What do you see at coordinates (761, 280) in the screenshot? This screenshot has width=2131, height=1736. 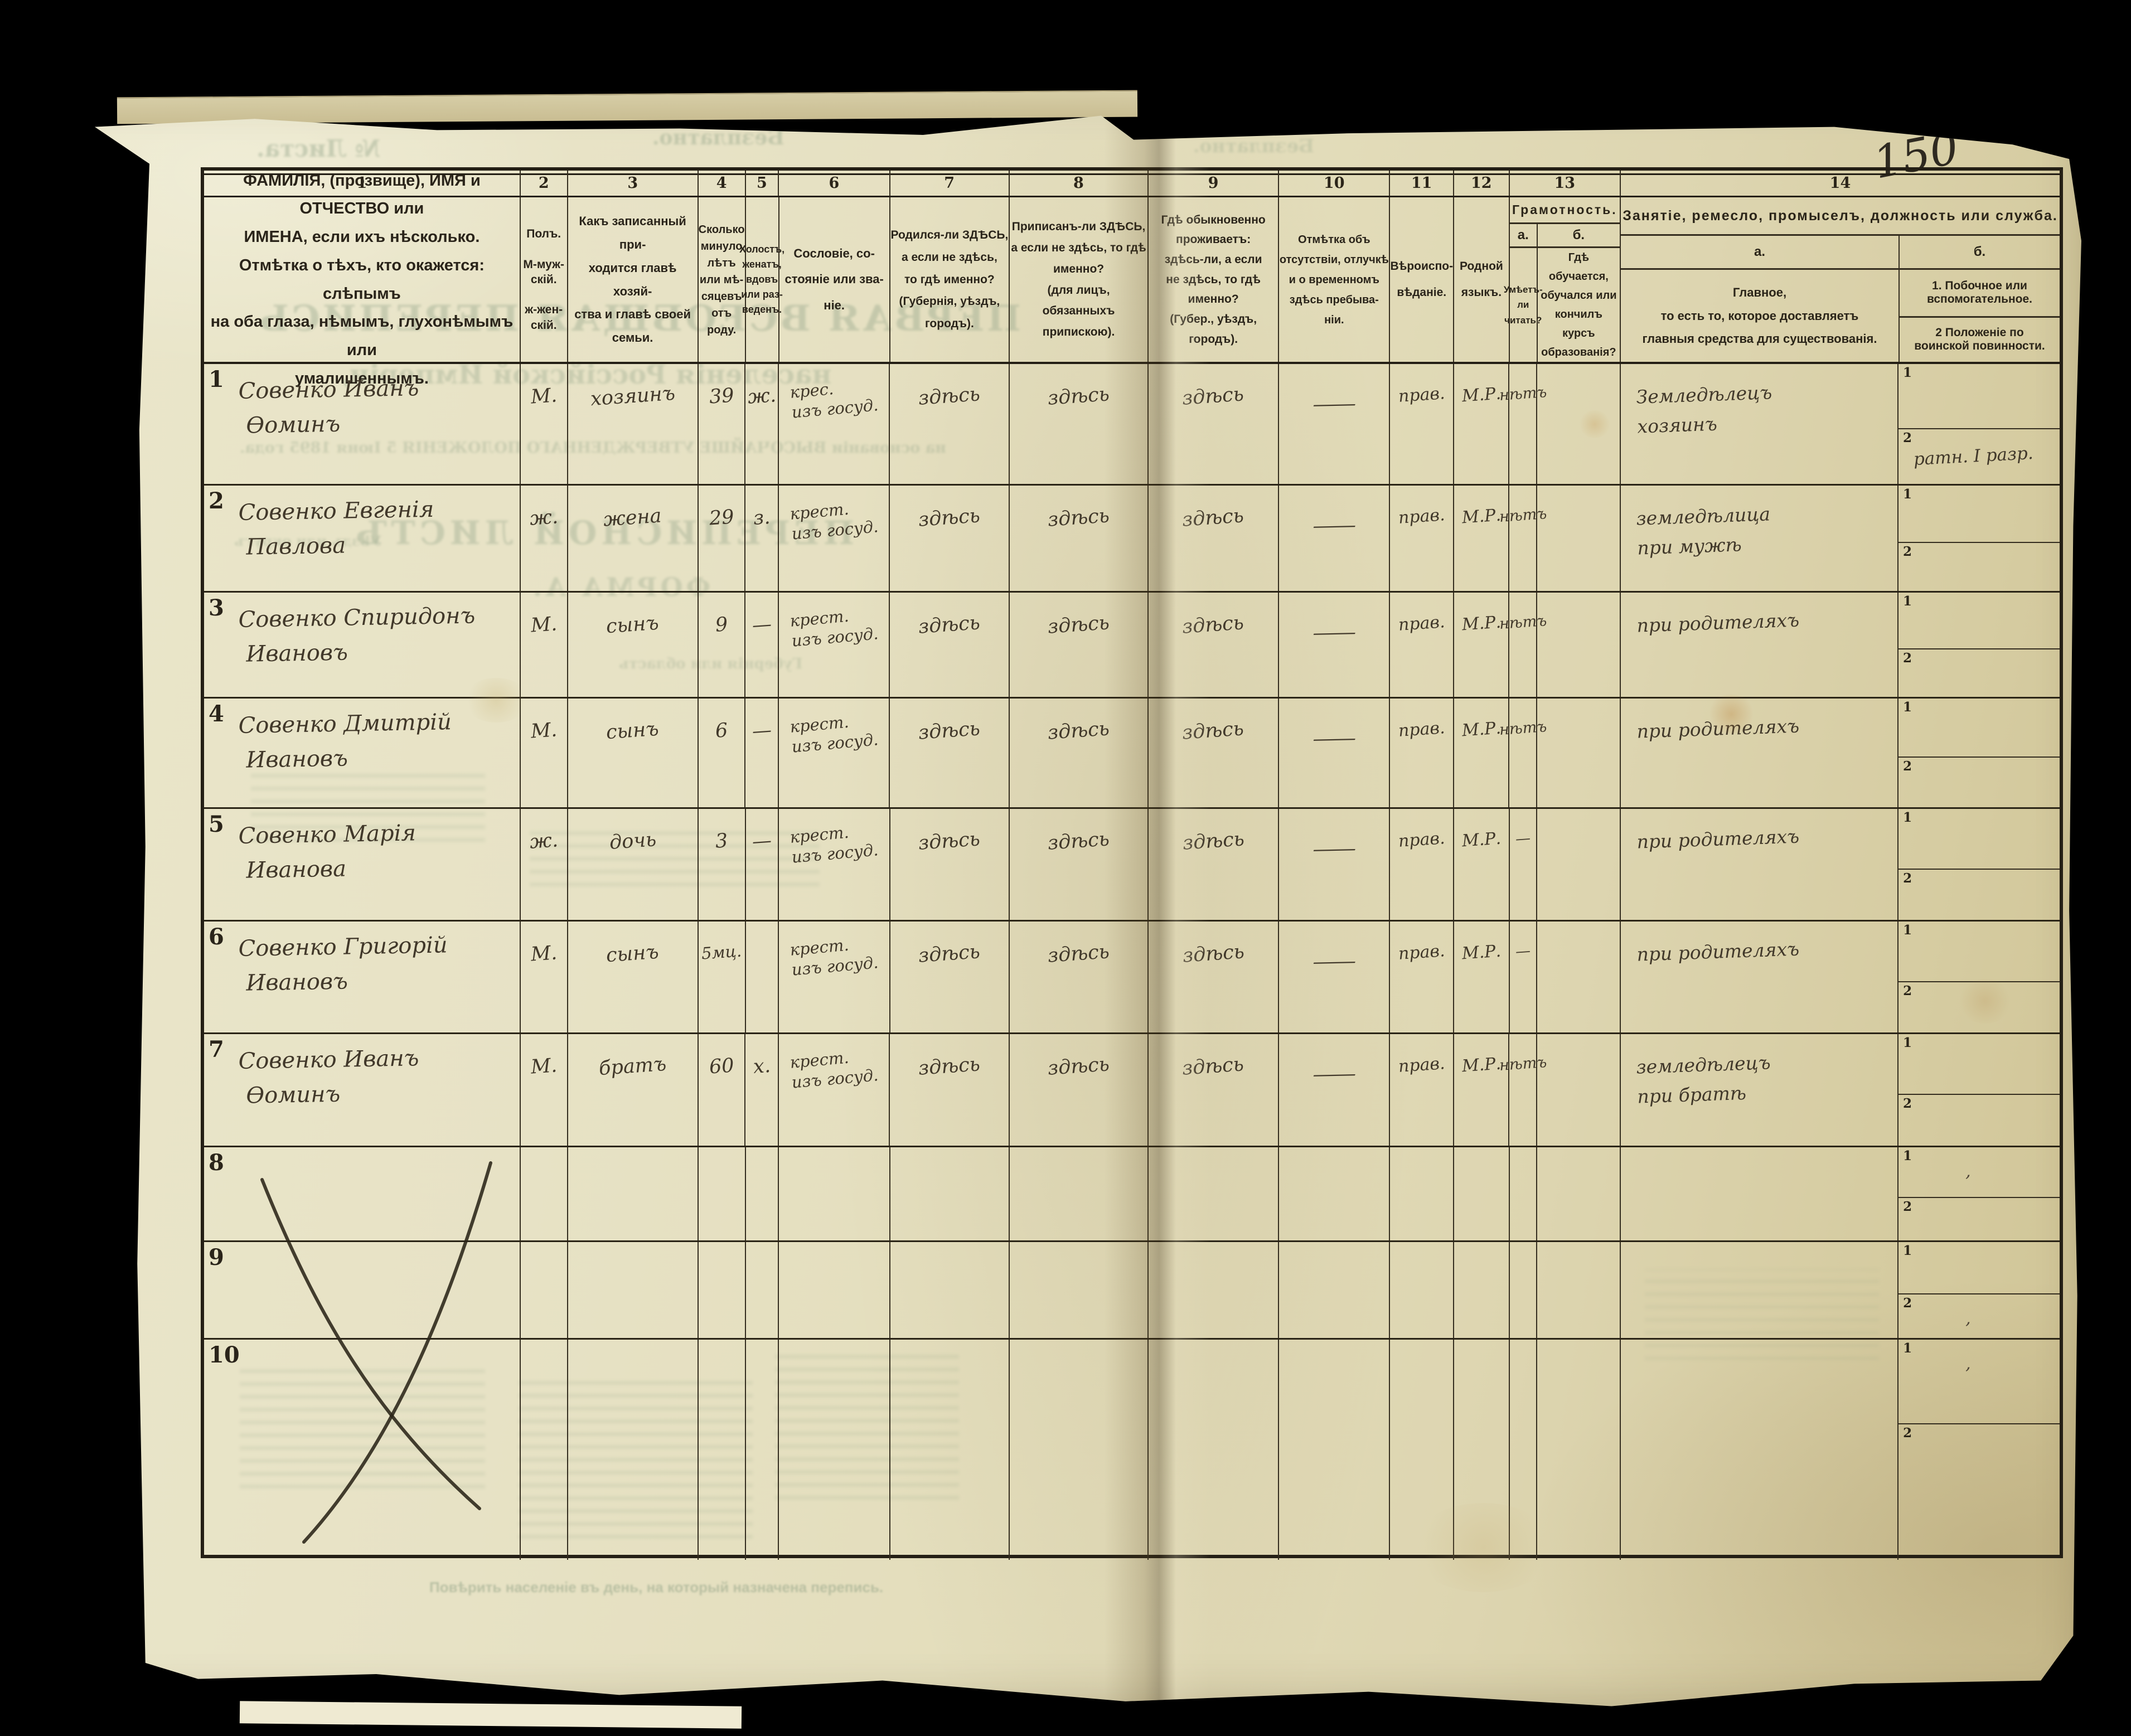 I see `header-marital: Холостъ, женатъ, вдовъ или раз- веденъ.` at bounding box center [761, 280].